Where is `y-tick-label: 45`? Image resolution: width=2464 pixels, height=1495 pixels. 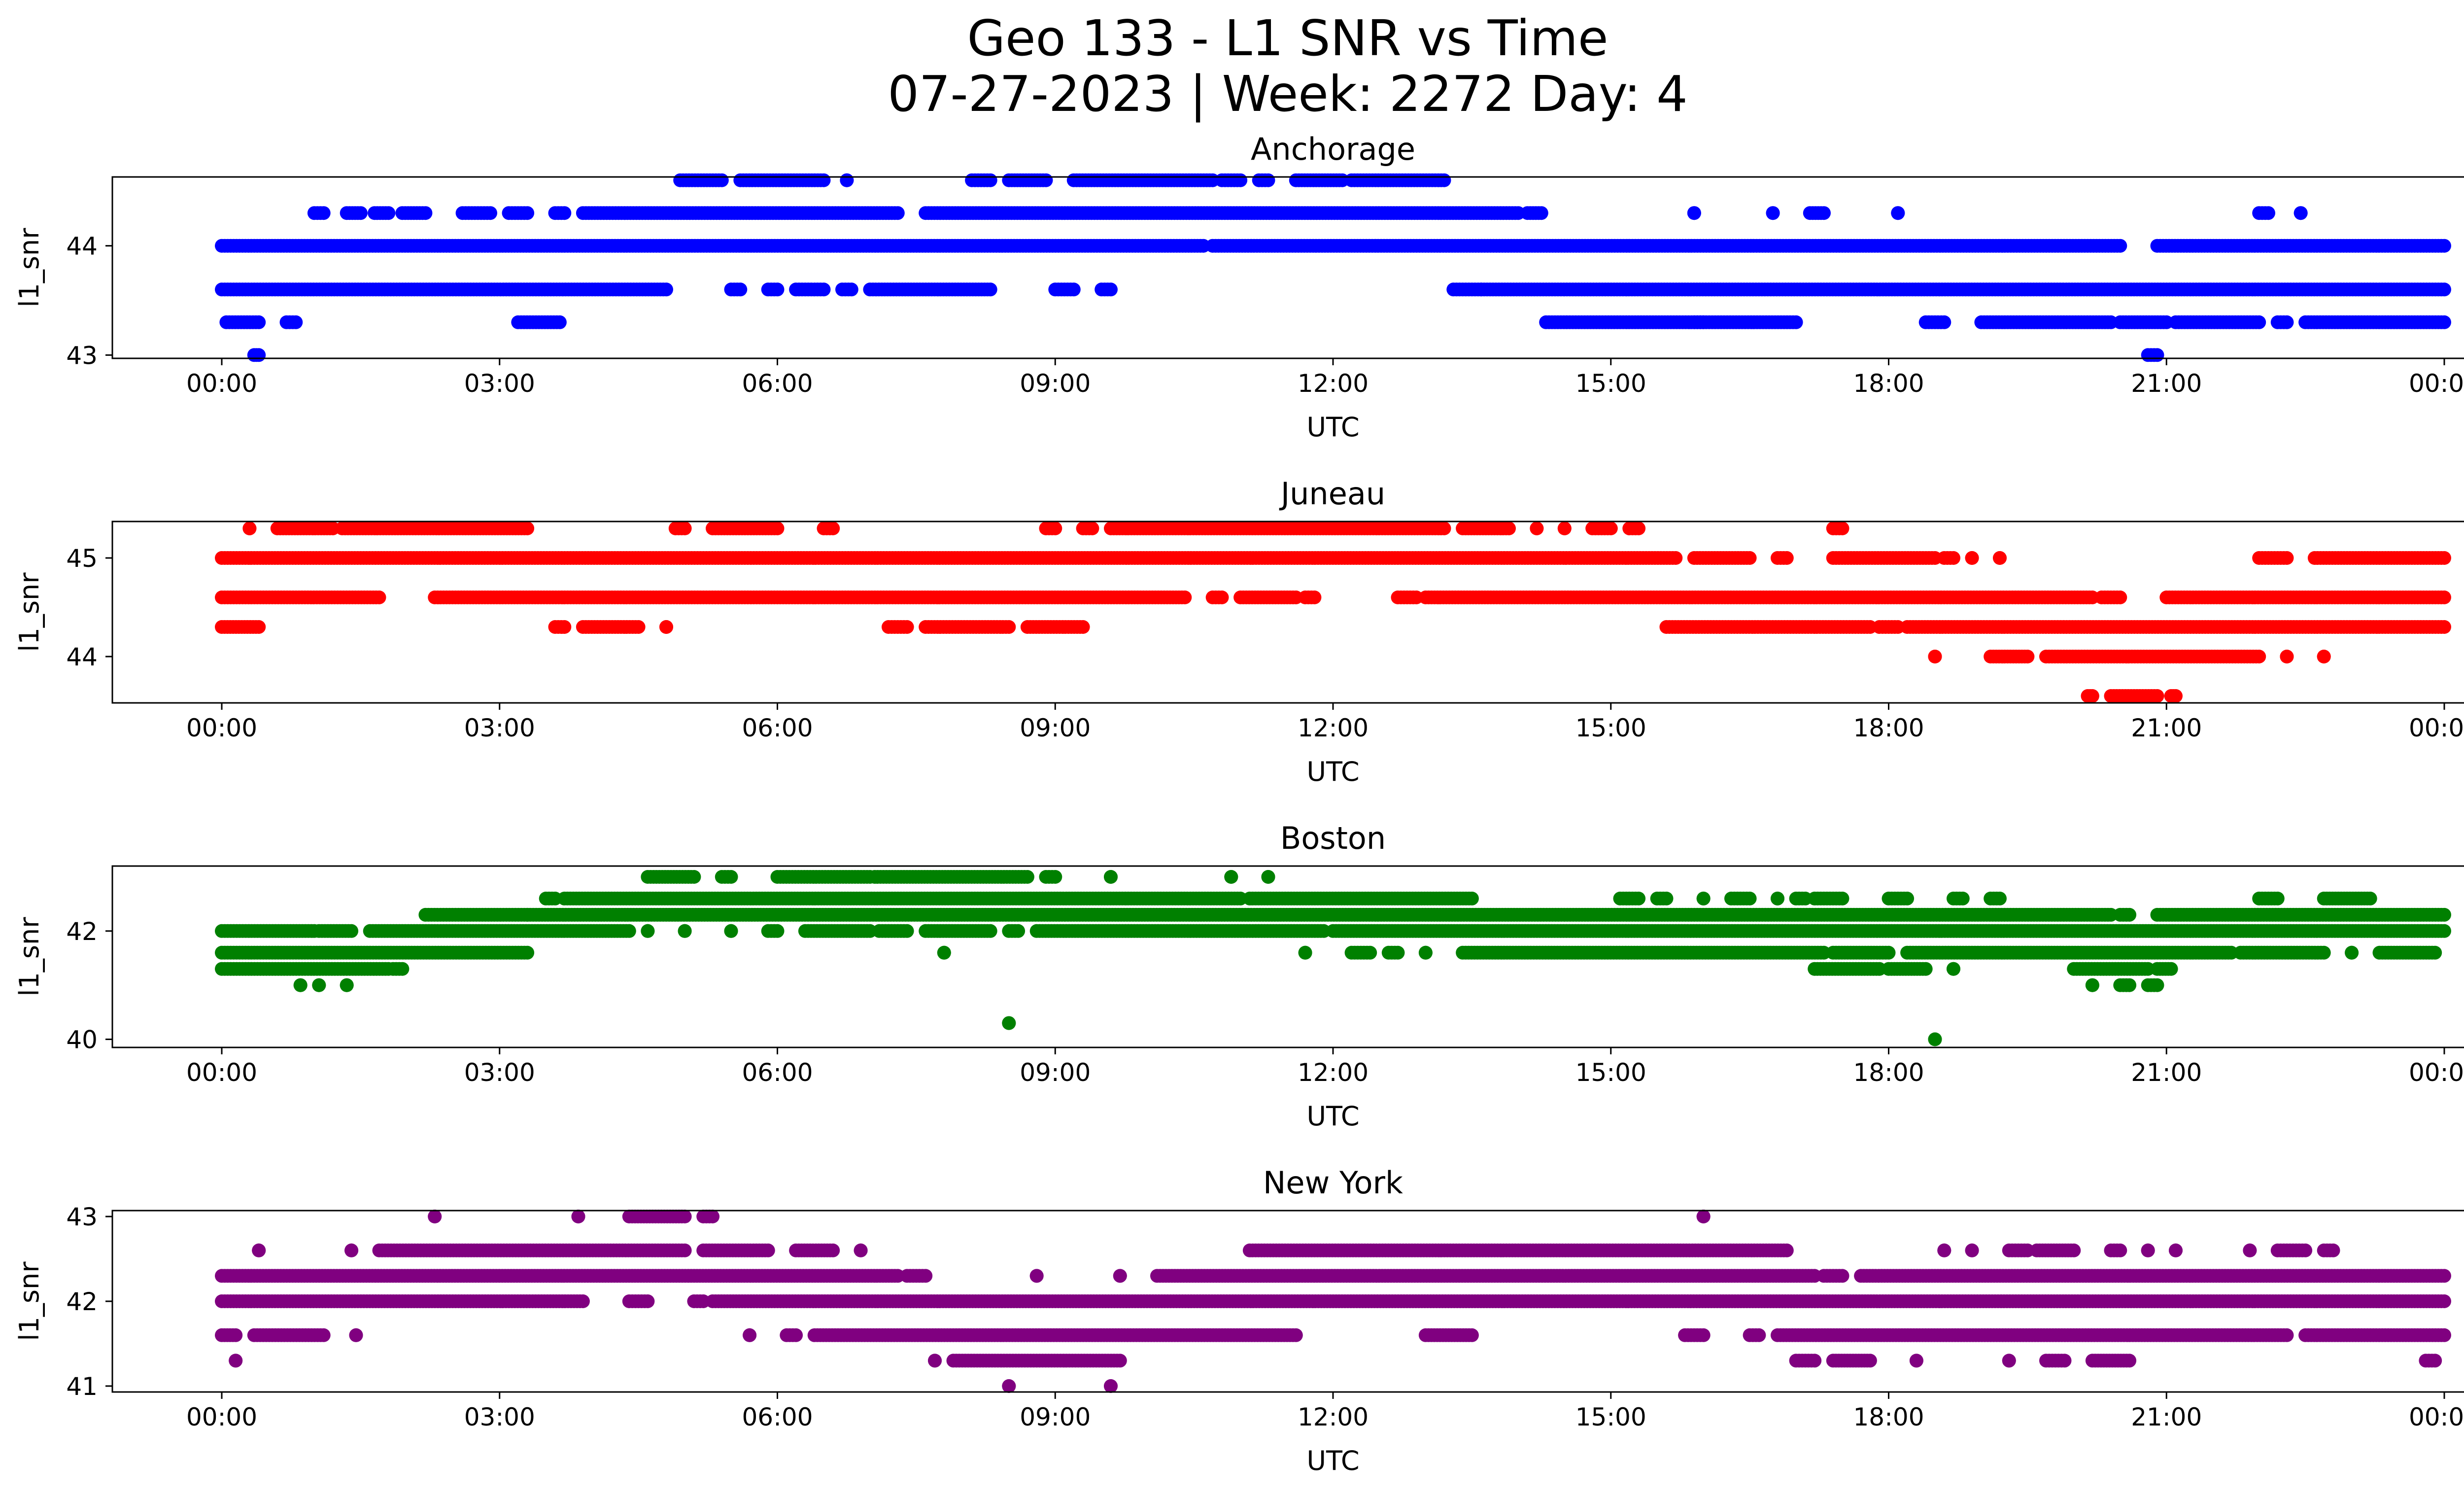 y-tick-label: 45 is located at coordinates (82, 558).